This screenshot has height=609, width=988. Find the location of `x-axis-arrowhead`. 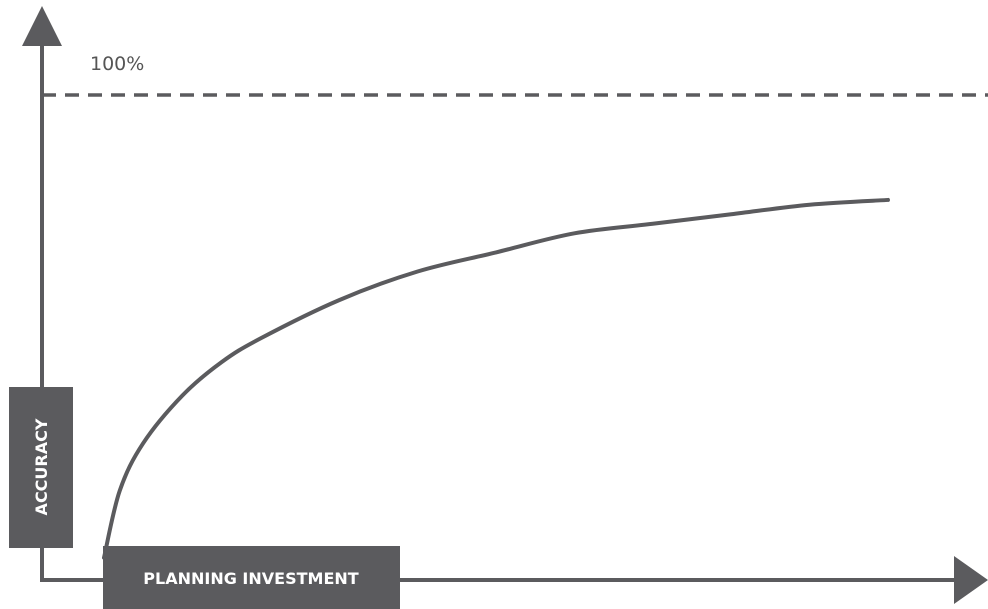

x-axis-arrowhead is located at coordinates (971, 580).